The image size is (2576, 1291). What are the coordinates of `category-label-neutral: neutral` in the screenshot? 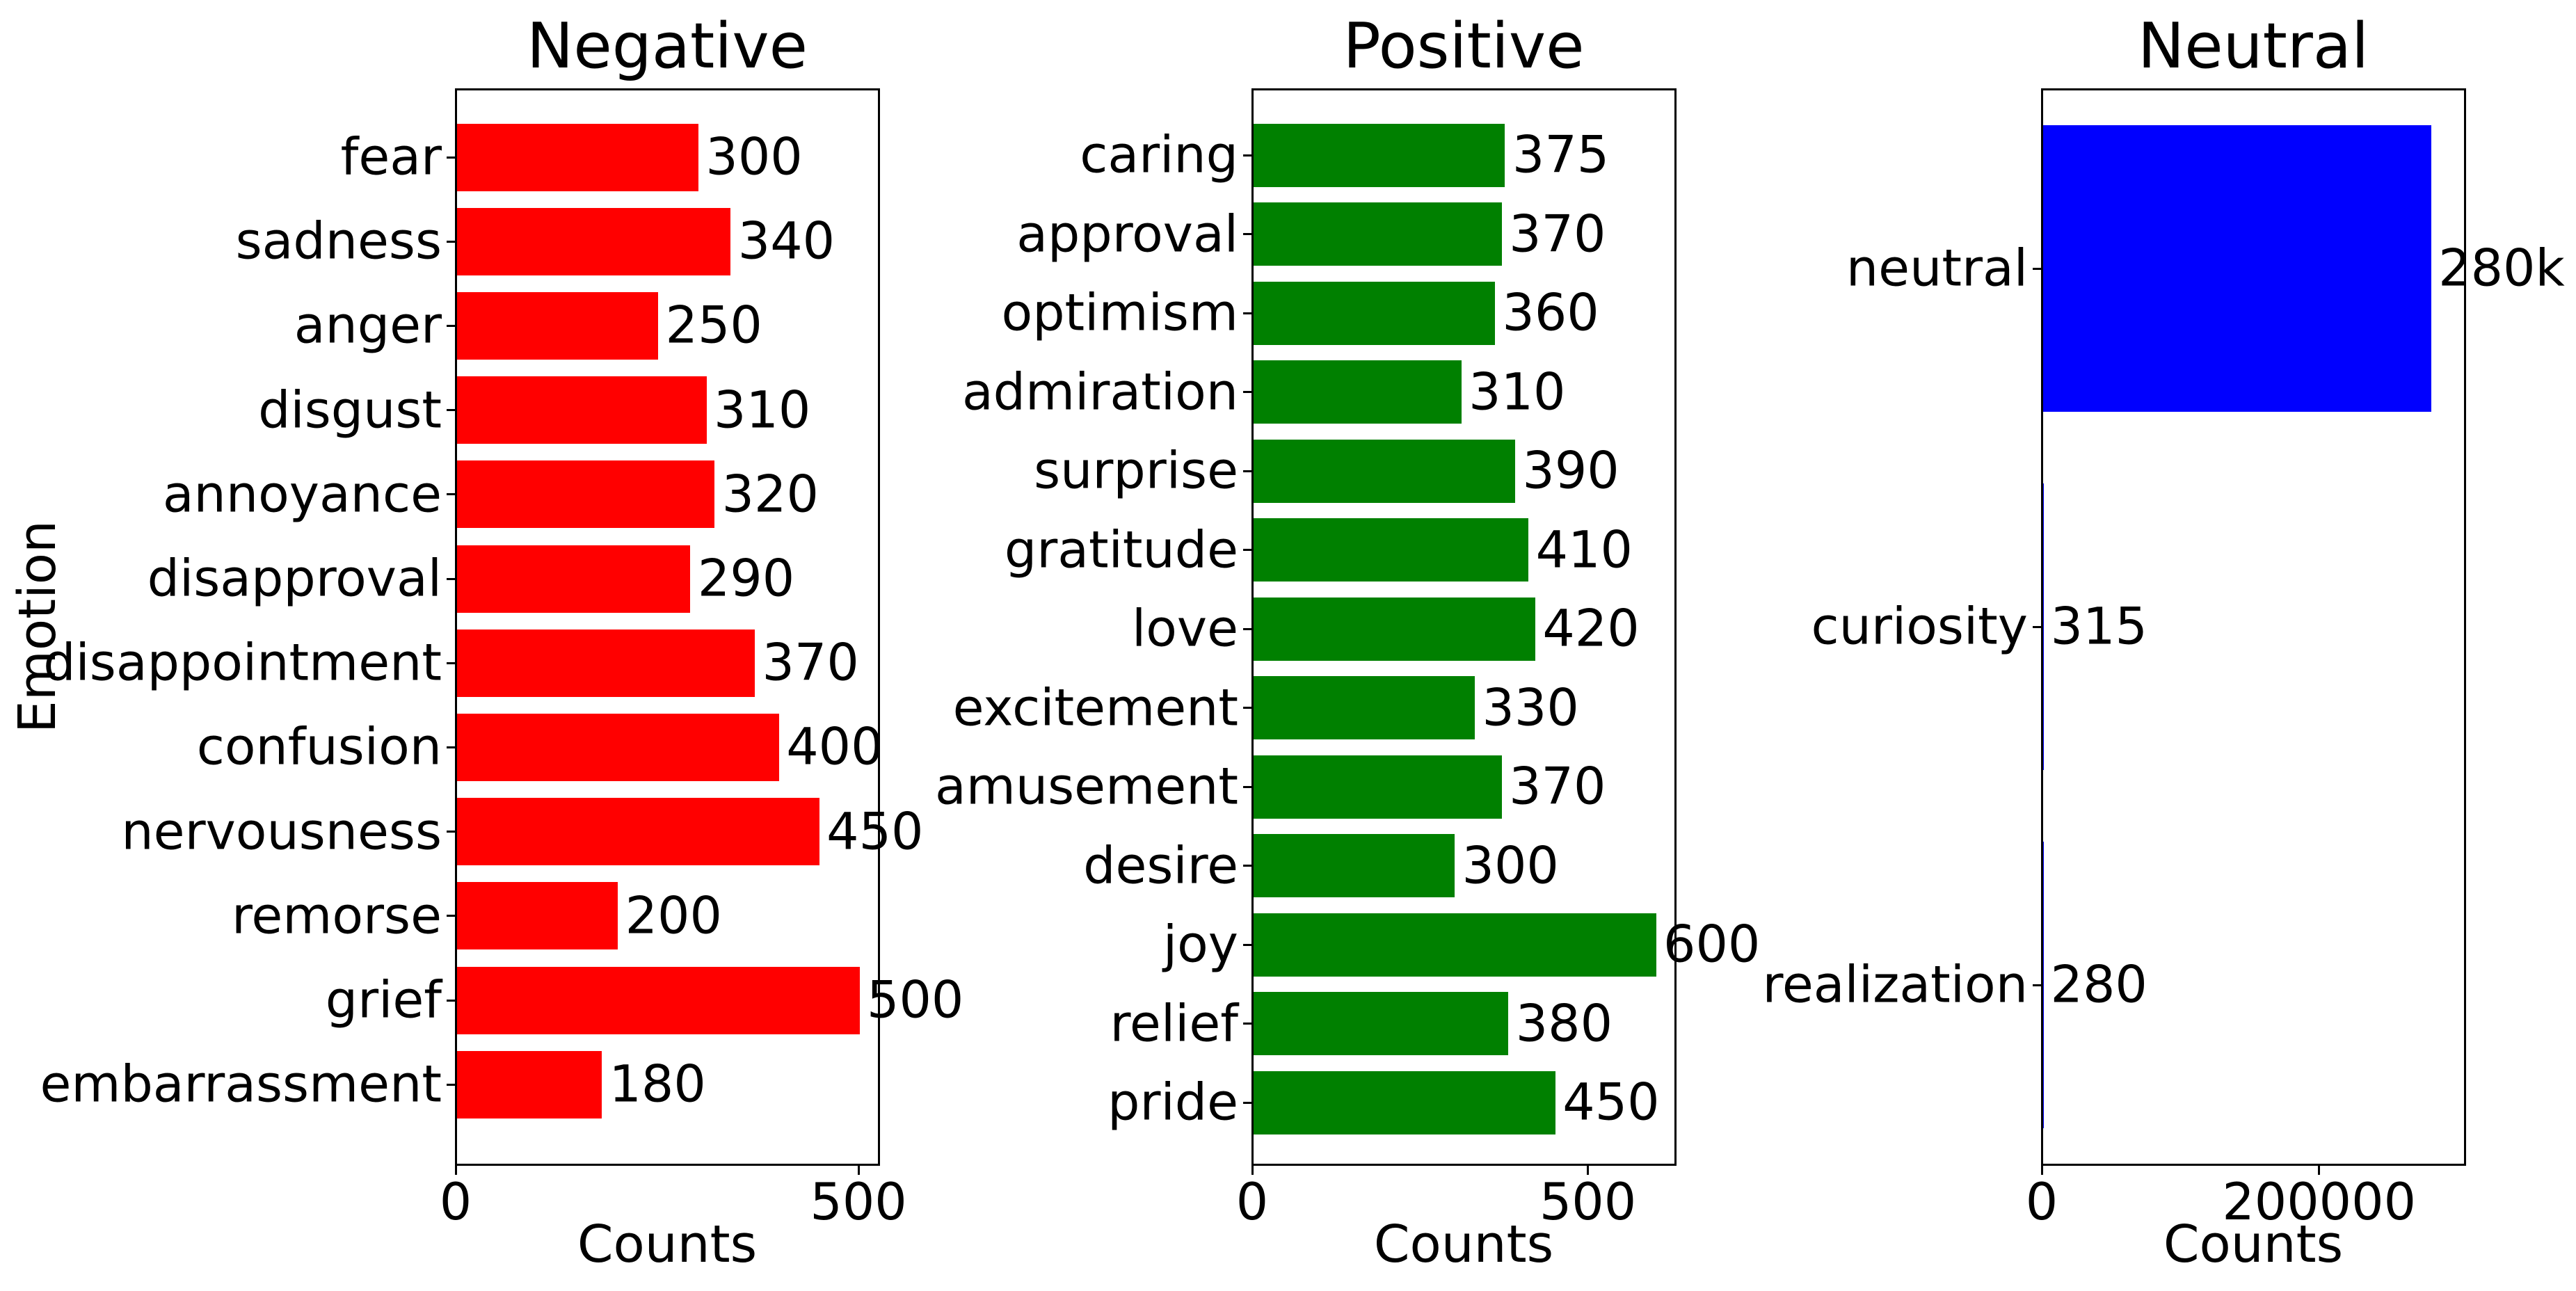 It's located at (1937, 268).